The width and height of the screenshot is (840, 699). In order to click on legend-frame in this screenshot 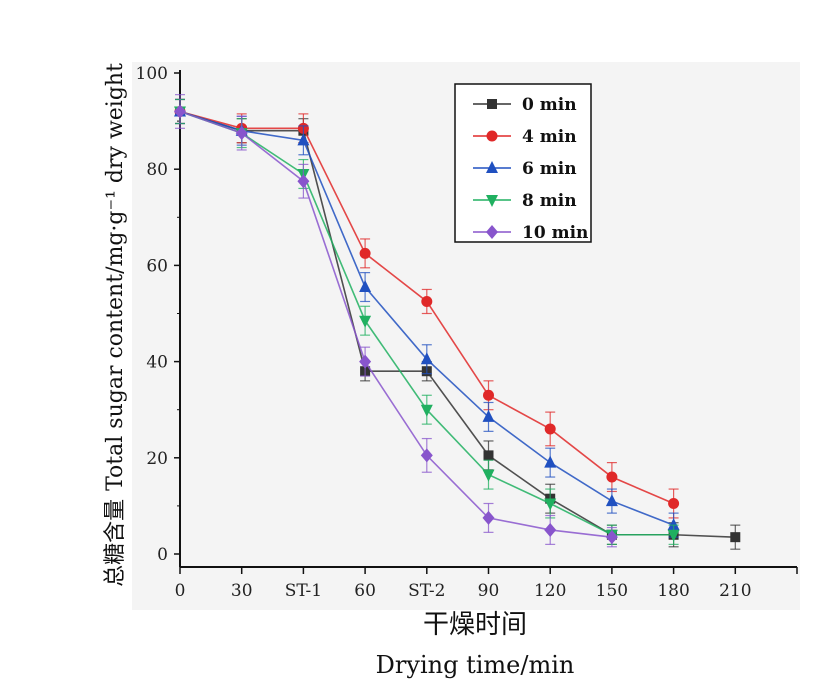, I will do `click(523, 163)`.